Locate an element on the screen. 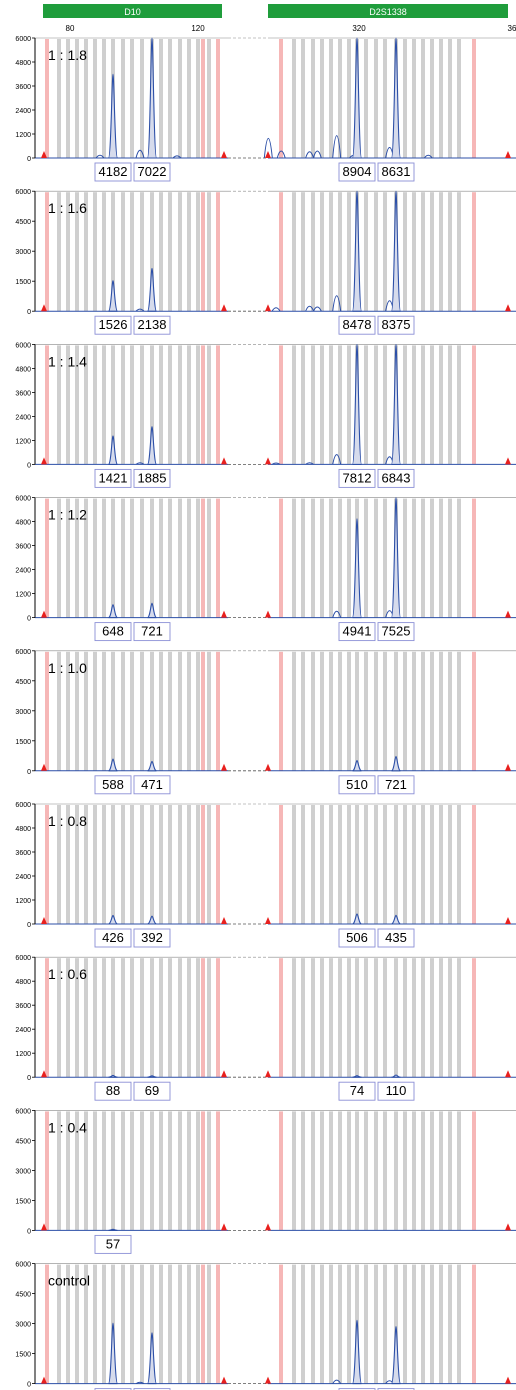 The height and width of the screenshot is (1390, 516). y-tick-label: 0 is located at coordinates (29, 925).